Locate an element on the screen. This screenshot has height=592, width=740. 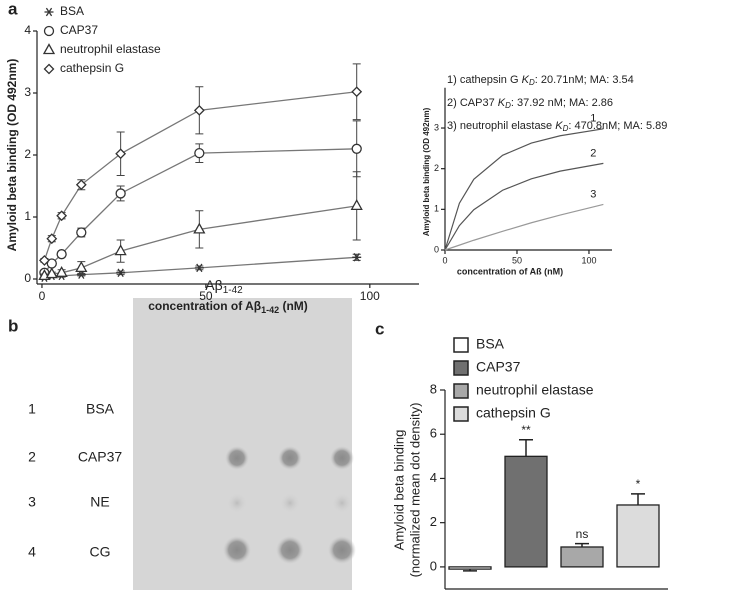
annotation: 2) CAP37 KD: 37.92 nM; MA: 2.86 is located at coordinates (530, 103).